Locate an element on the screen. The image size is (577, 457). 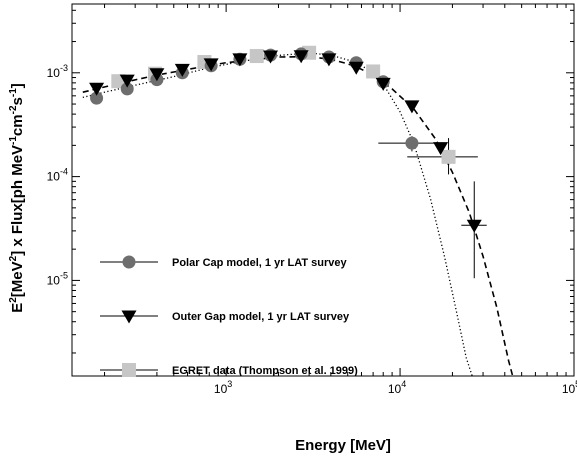
legend-square-marker is located at coordinates (129, 370).